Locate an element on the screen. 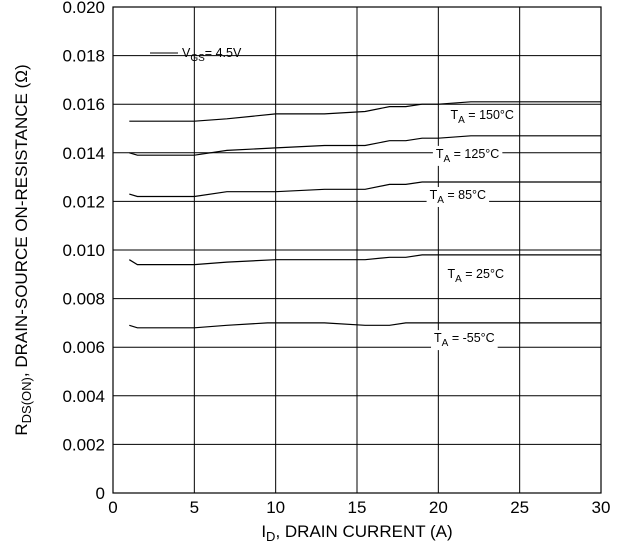 This screenshot has width=624, height=548. svg-text: TA = 85°C is located at coordinates (458, 197).